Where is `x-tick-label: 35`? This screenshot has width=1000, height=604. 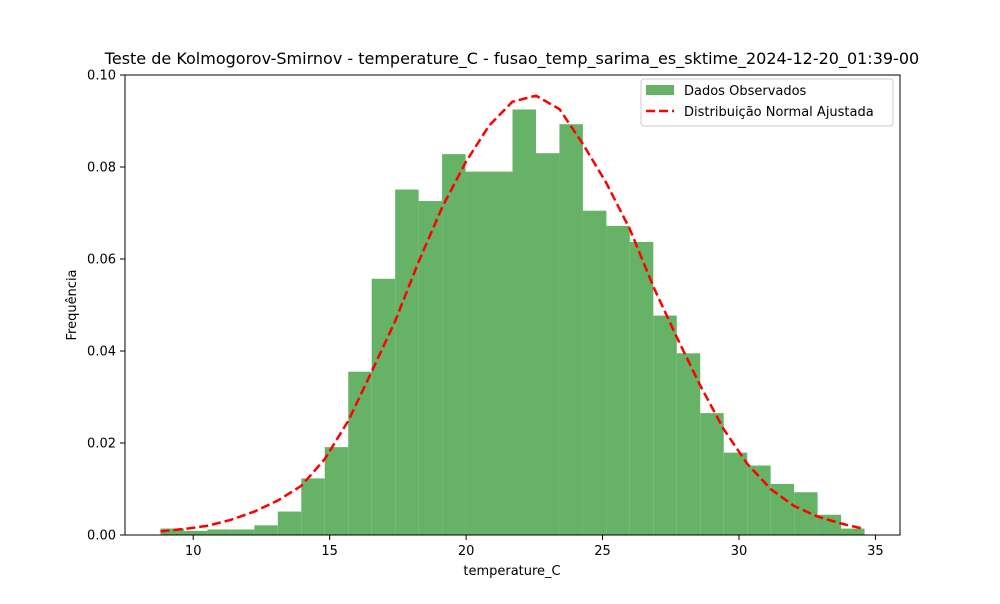
x-tick-label: 35 is located at coordinates (875, 551).